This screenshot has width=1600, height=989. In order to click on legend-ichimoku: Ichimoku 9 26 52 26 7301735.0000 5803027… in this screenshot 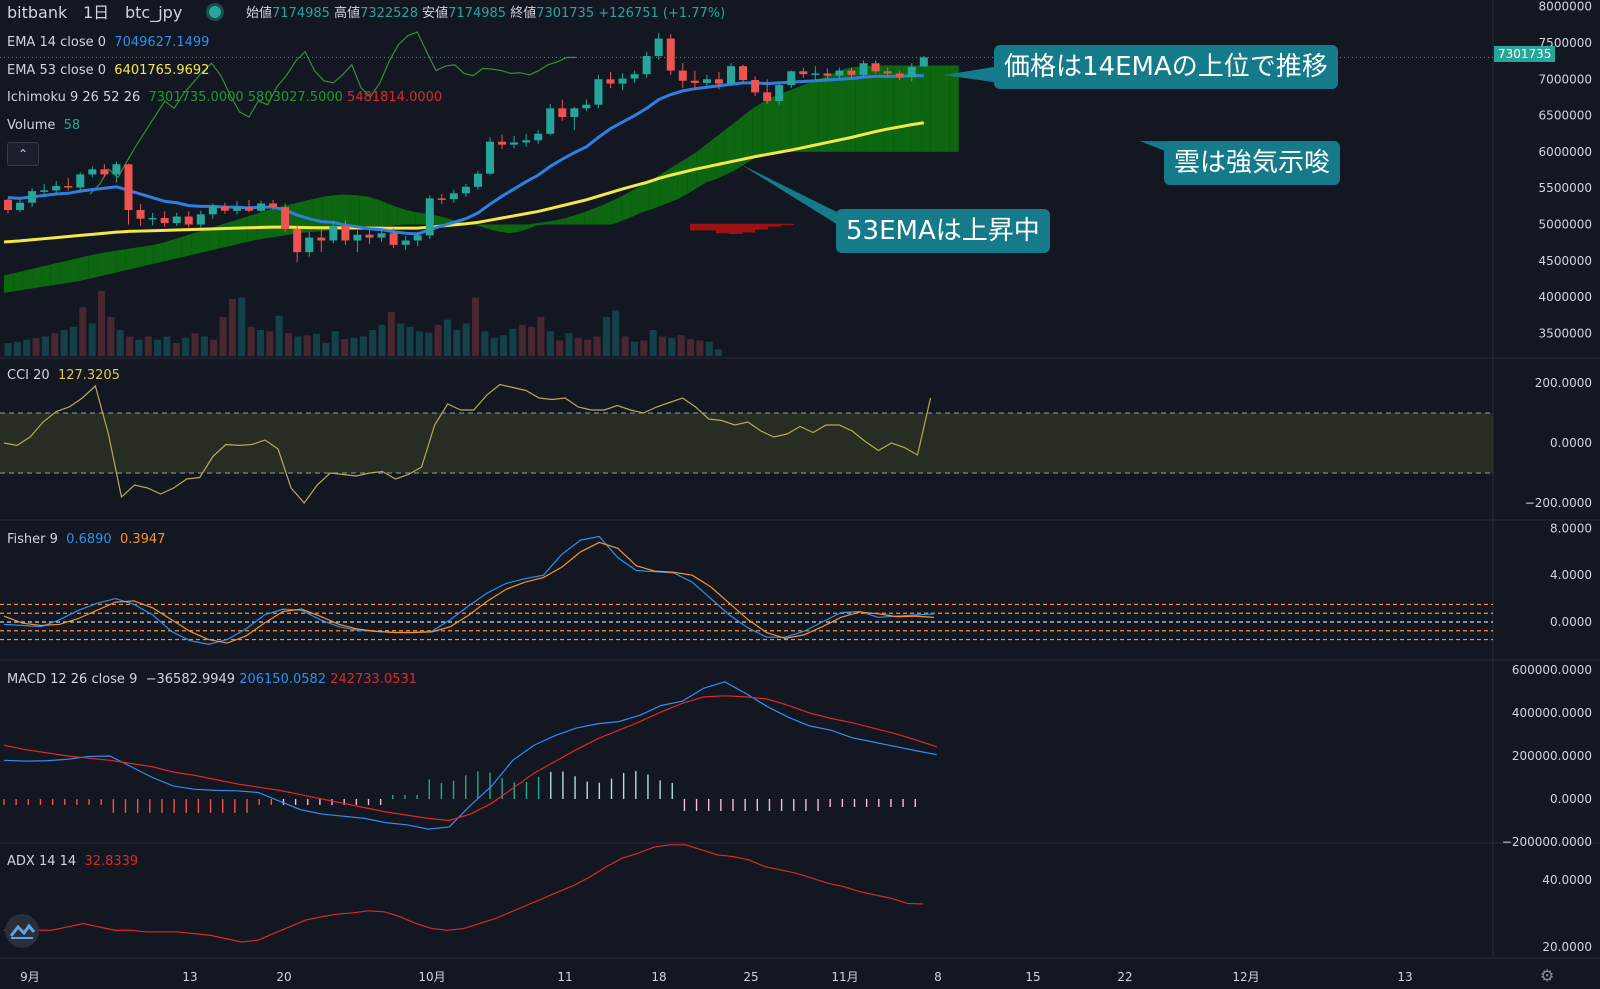, I will do `click(224, 98)`.